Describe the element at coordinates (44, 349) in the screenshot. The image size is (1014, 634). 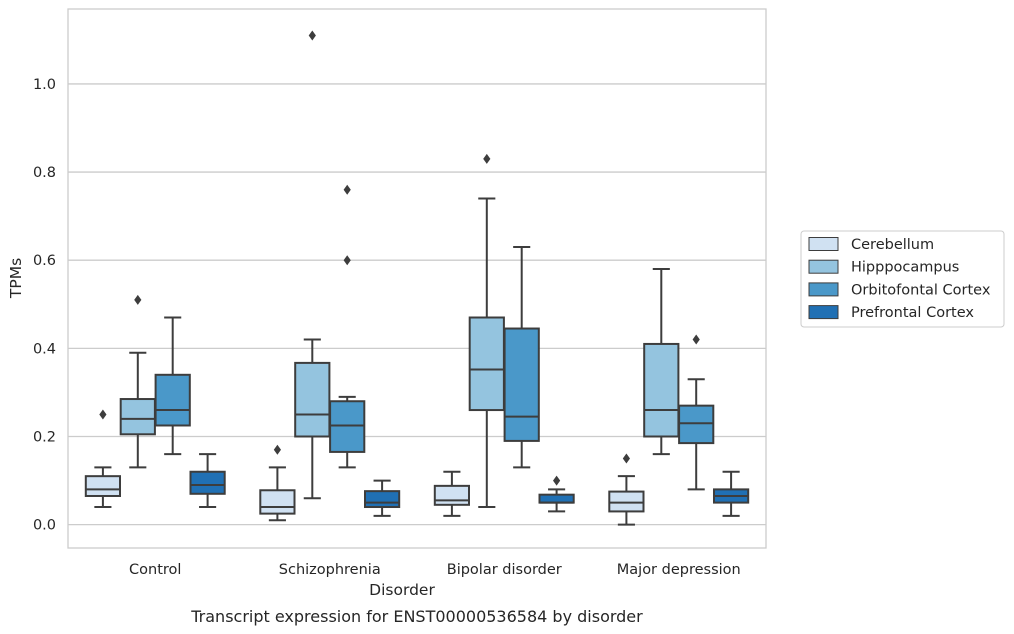
I see `y-tick-label: 0.4` at that location.